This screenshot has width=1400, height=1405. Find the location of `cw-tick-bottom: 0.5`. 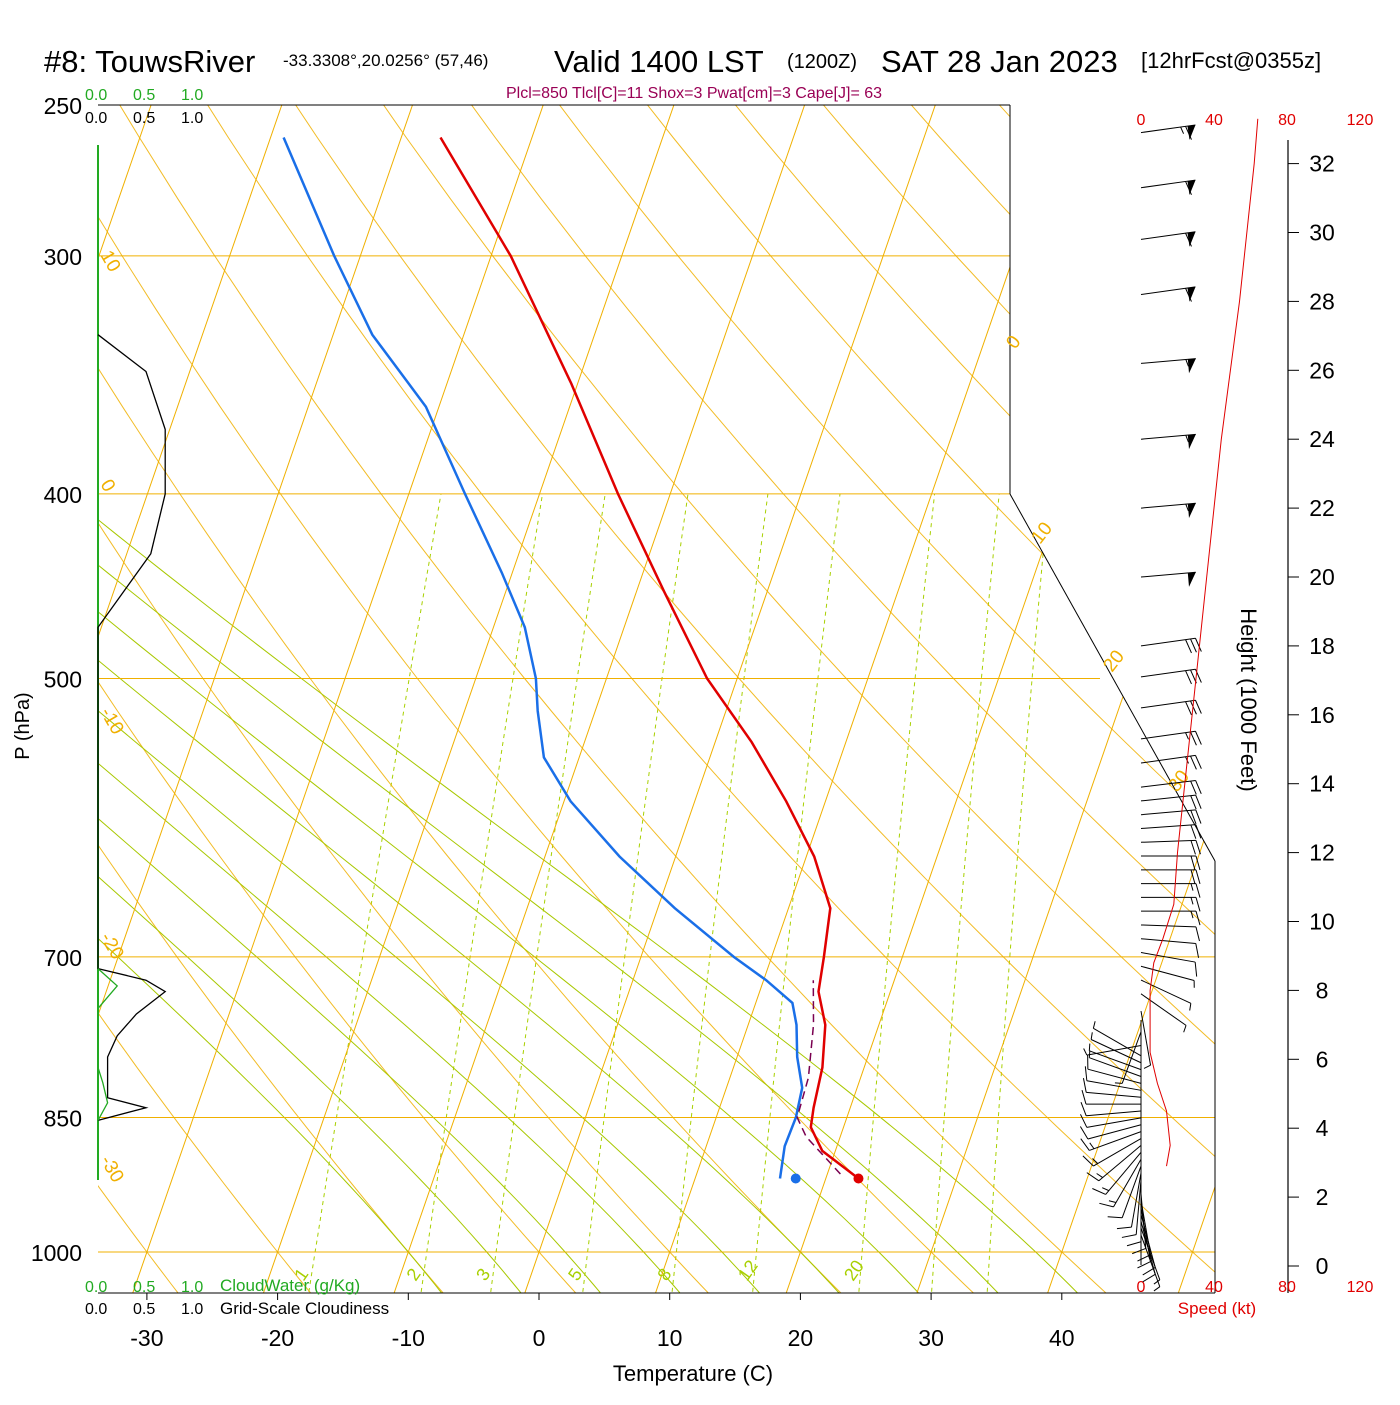

cw-tick-bottom: 0.5 is located at coordinates (144, 1287).